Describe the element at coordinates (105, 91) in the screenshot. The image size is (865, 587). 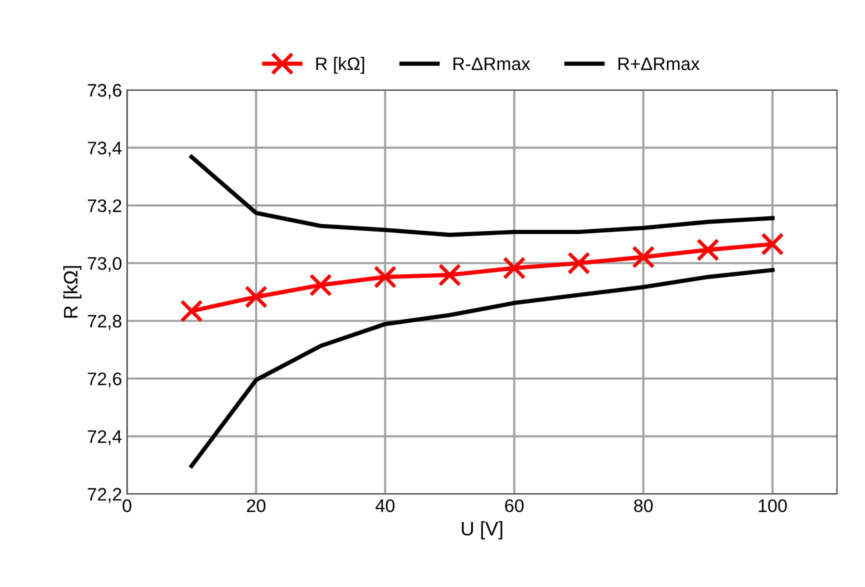
I see `y-tick-label: 73,6` at that location.